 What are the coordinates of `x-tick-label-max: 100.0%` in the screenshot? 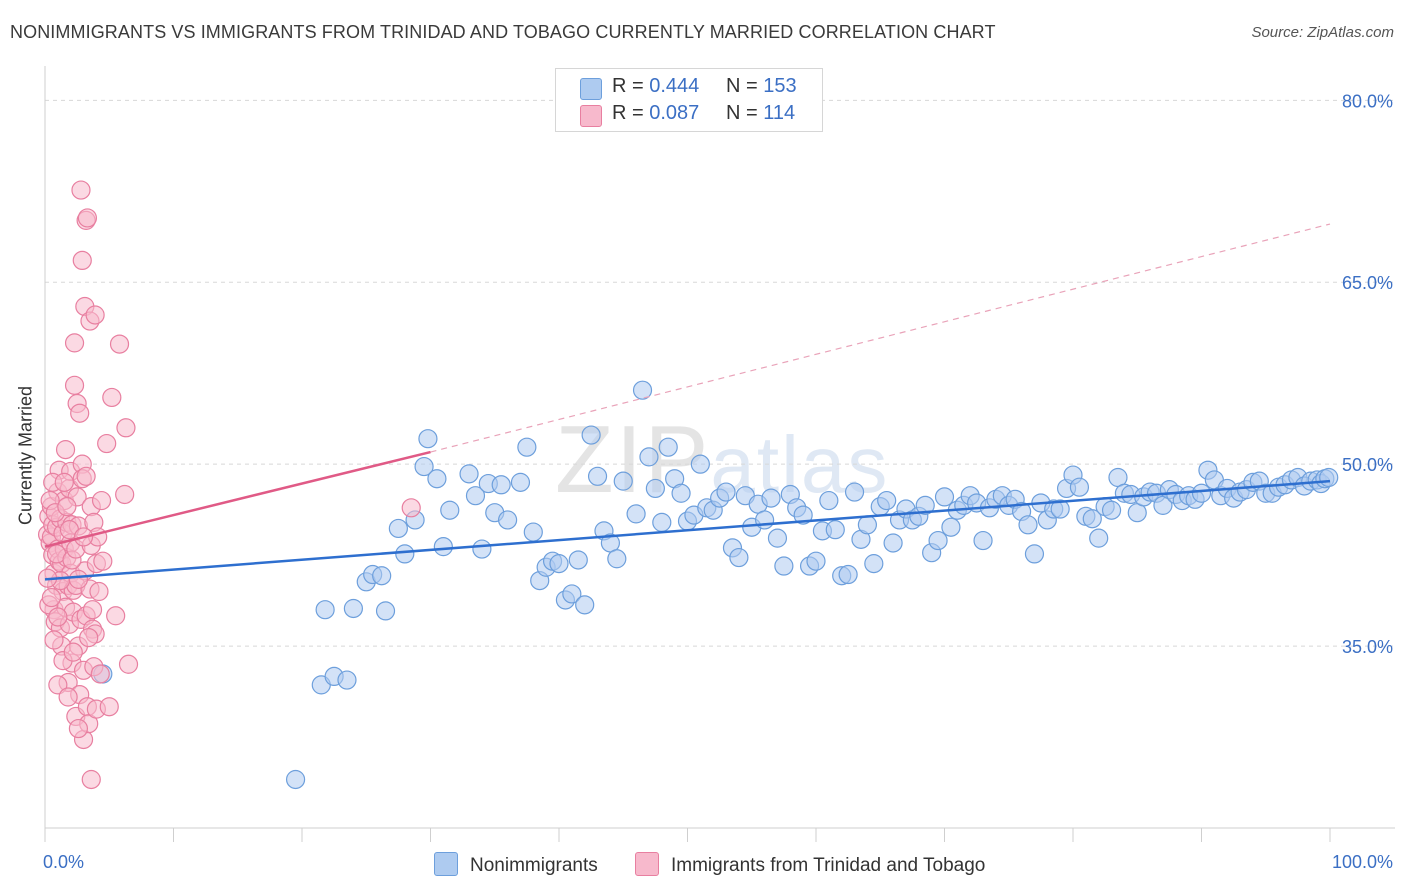 It's located at (1362, 862).